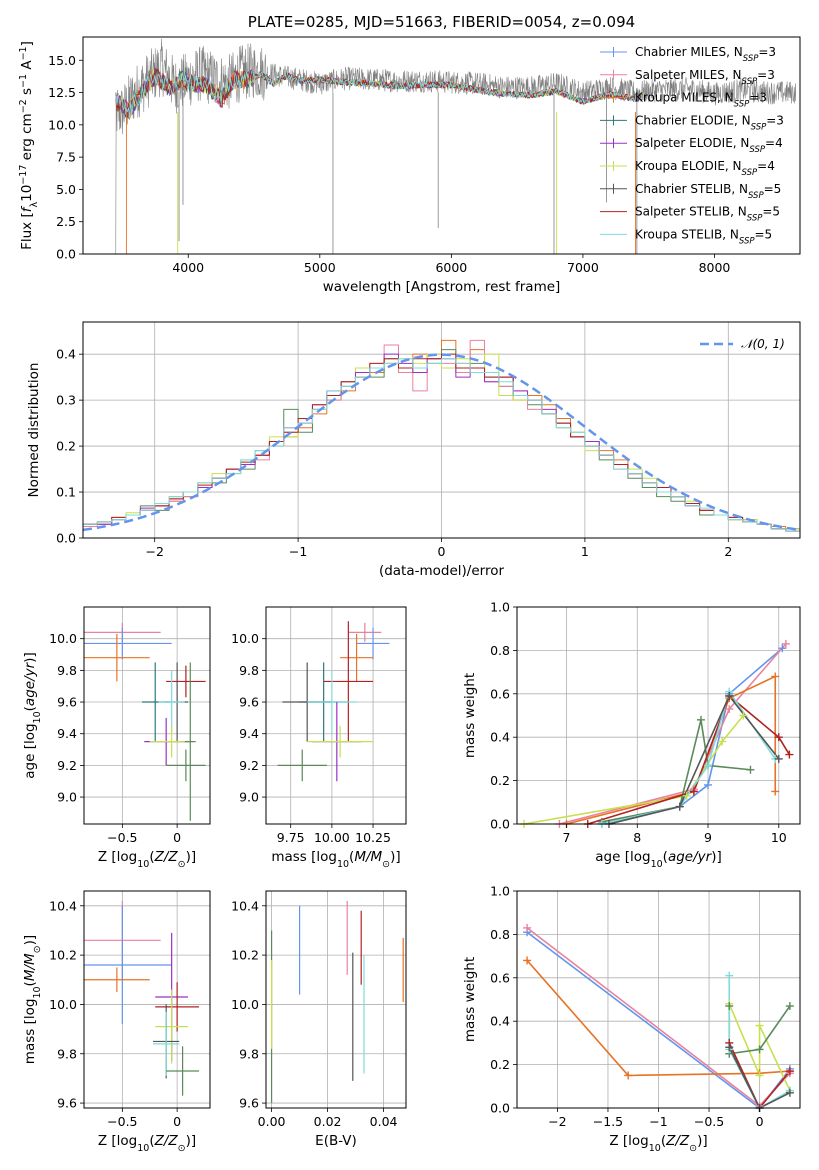 This screenshot has width=819, height=1170. What do you see at coordinates (145, 721) in the screenshot?
I see `plot-area-age-vs-Z` at bounding box center [145, 721].